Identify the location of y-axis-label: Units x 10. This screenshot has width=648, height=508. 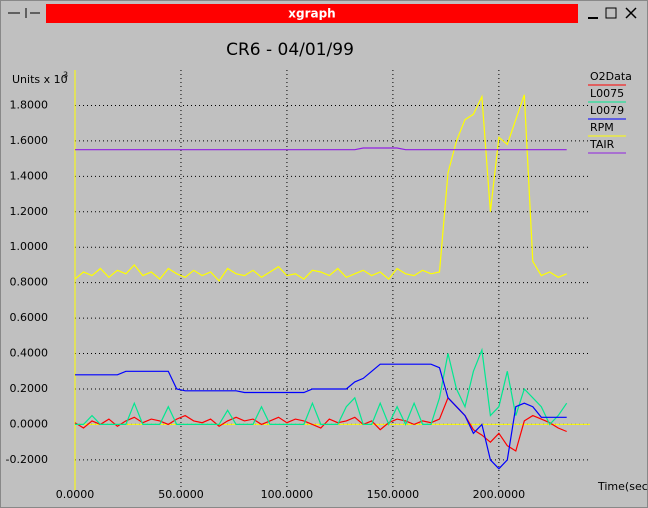
(40, 79).